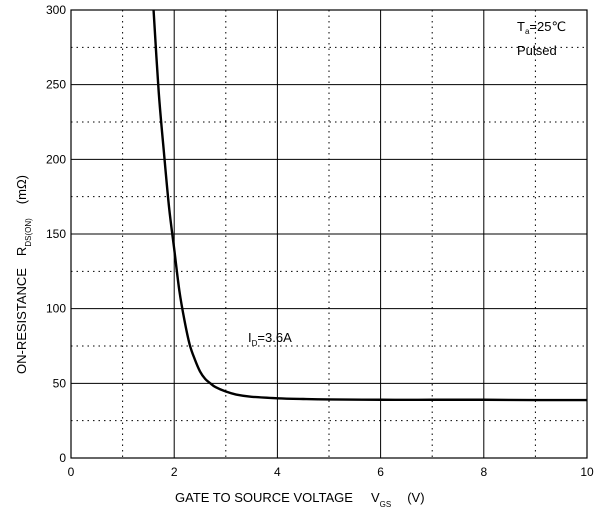 The height and width of the screenshot is (513, 606). What do you see at coordinates (56, 309) in the screenshot?
I see `y-tick-label: 100` at bounding box center [56, 309].